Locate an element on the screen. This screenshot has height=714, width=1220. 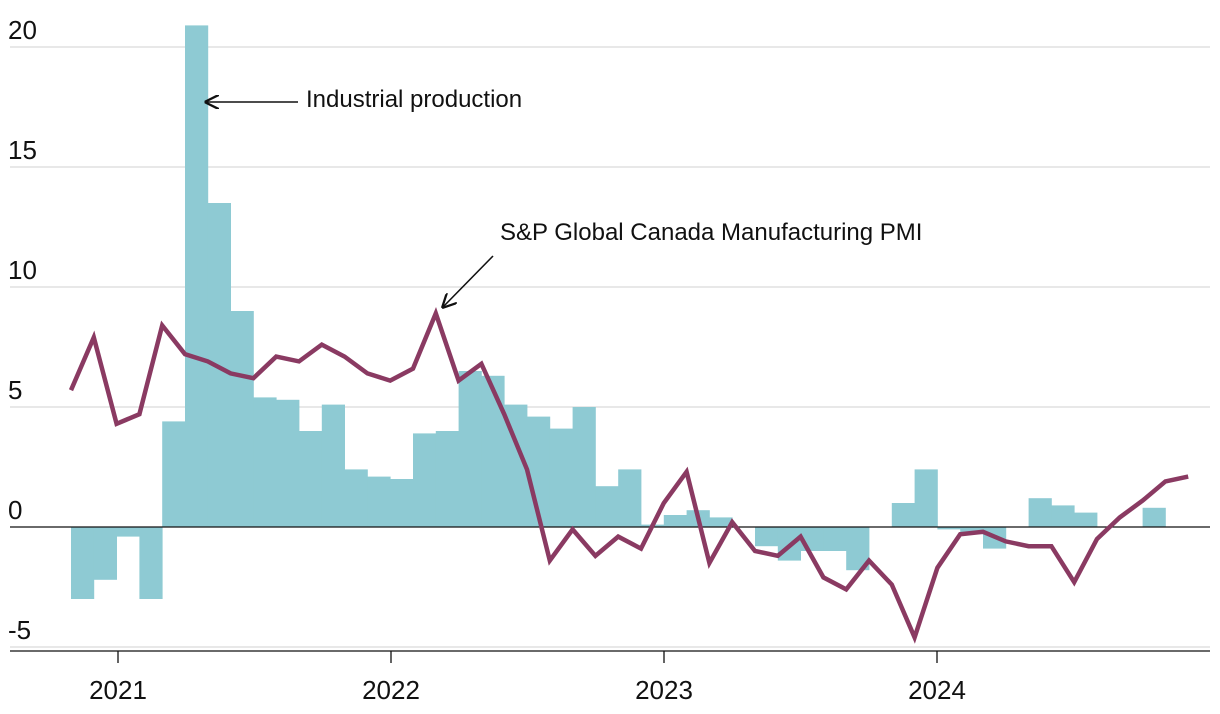
y-tick-label: 0 is located at coordinates (15, 510).